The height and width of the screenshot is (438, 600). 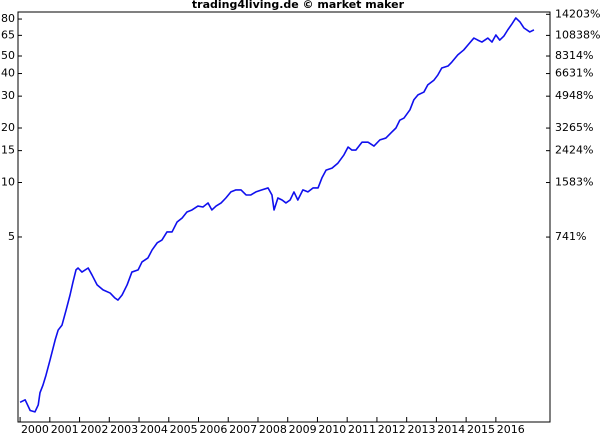 I want to click on x-tick-label: 2012, so click(x=392, y=429).